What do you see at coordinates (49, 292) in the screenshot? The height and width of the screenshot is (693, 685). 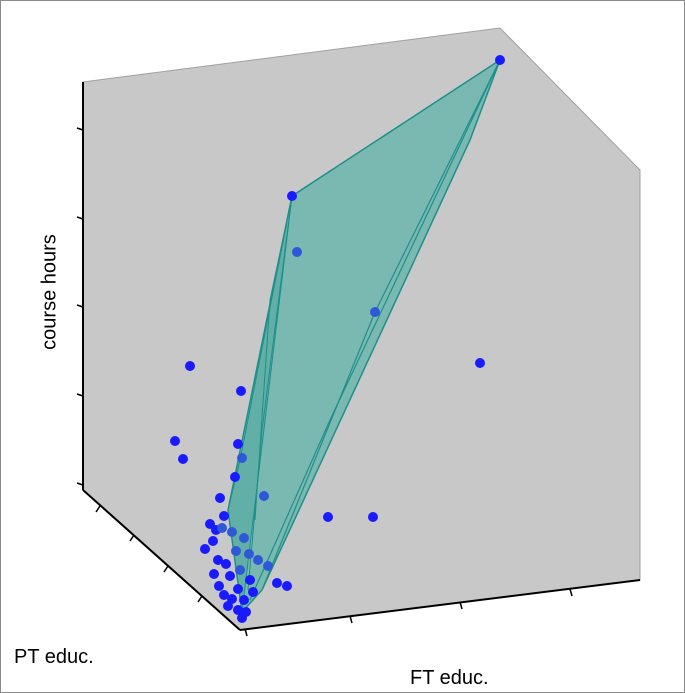 I see `z-axis-label: course hours` at bounding box center [49, 292].